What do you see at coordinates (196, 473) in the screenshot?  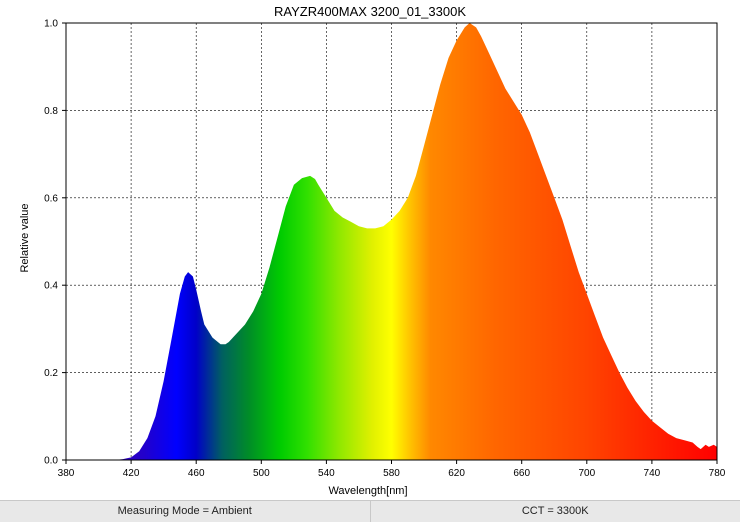 I see `x-tick-label: 460` at bounding box center [196, 473].